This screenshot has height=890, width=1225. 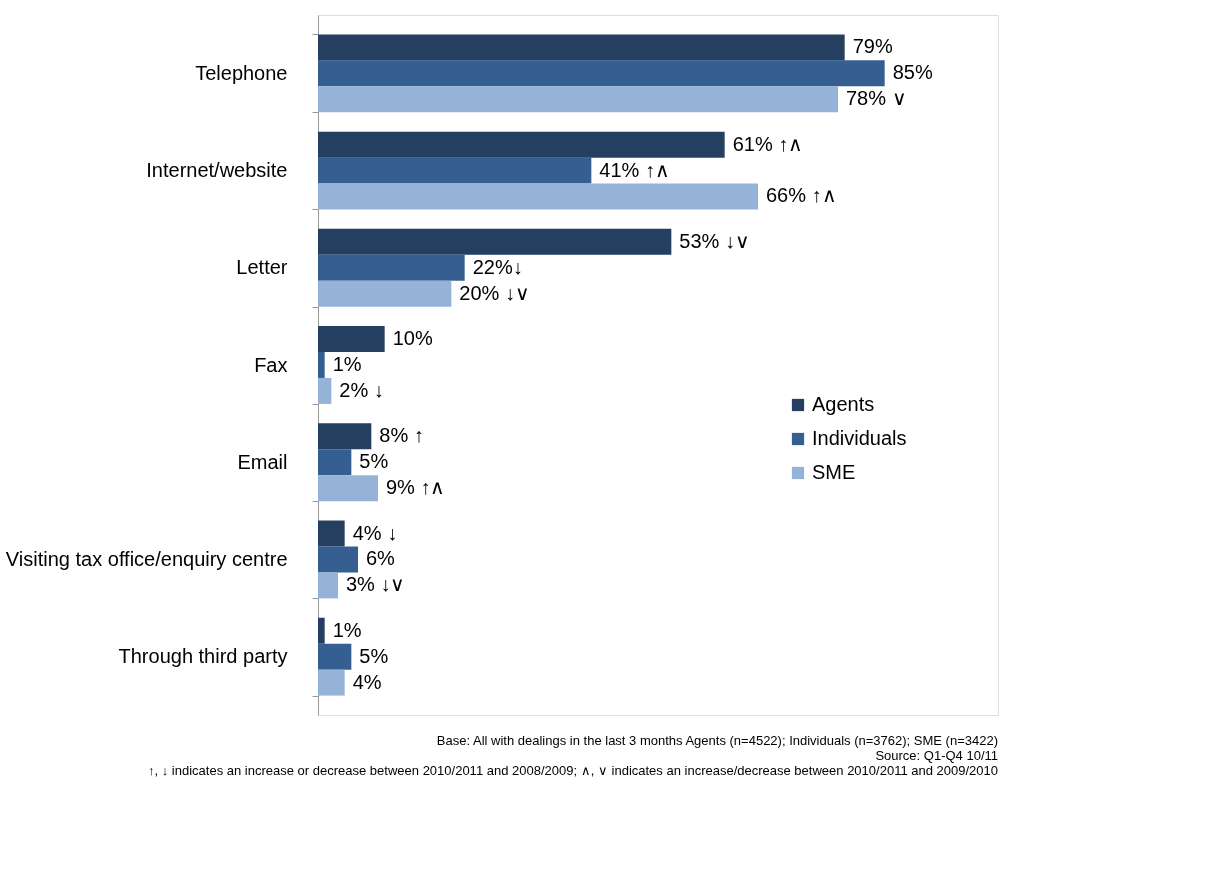 I want to click on data-label: 8% ↑, so click(x=401, y=435).